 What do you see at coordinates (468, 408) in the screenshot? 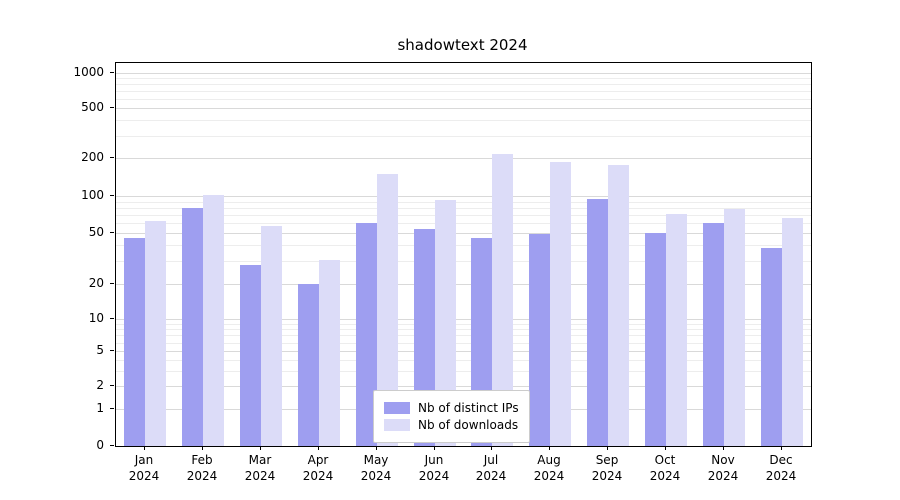
I see `legend-label-distinct-ips: Nb of distinct IPs` at bounding box center [468, 408].